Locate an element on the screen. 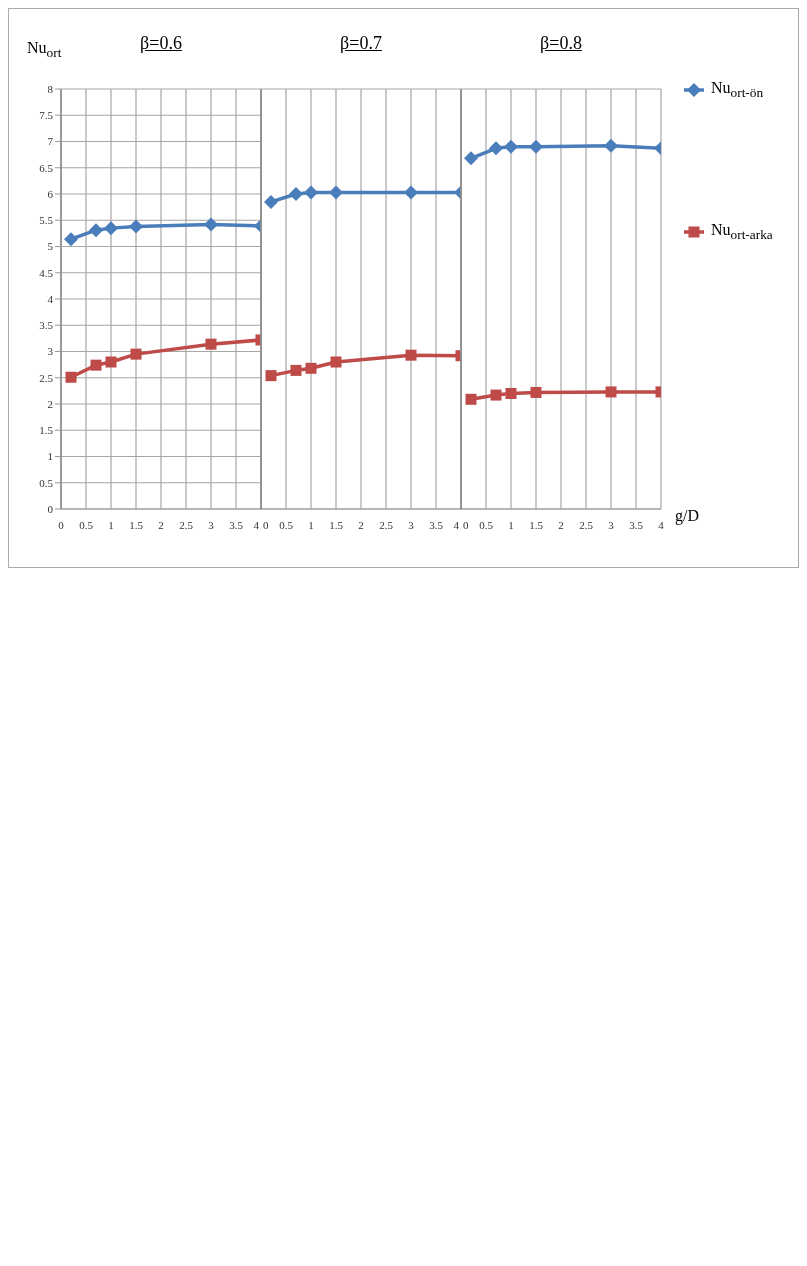 The image size is (807, 1266). y-tick-label: 7.5 is located at coordinates (46, 115).